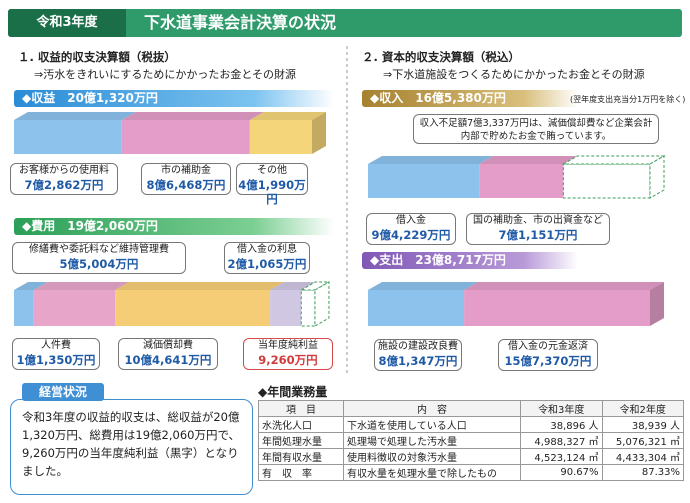  What do you see at coordinates (240, 22) in the screenshot?
I see `page-title: 下水道事業会計決算の状況` at bounding box center [240, 22].